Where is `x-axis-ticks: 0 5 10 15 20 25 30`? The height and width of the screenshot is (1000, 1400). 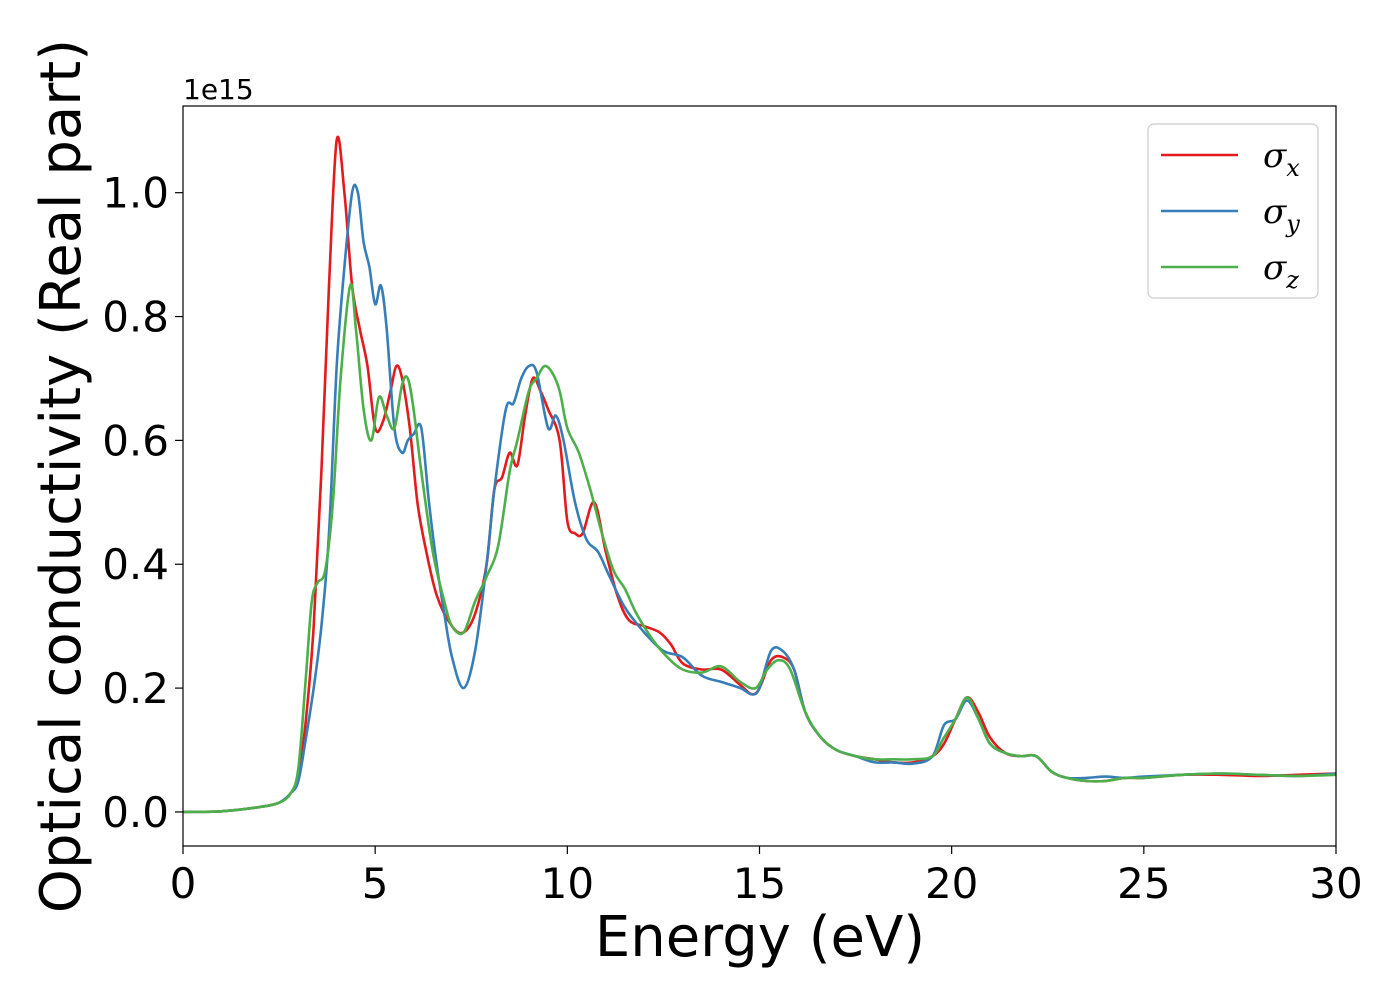 x-axis-ticks: 0 5 10 15 20 25 30 is located at coordinates (766, 877).